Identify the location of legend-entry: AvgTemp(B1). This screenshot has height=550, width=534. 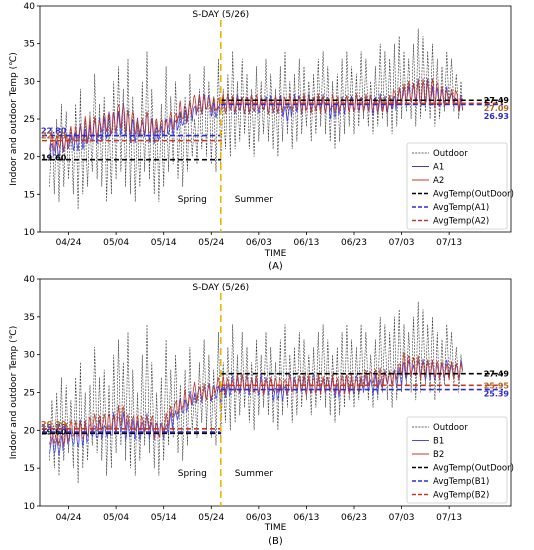
(461, 482).